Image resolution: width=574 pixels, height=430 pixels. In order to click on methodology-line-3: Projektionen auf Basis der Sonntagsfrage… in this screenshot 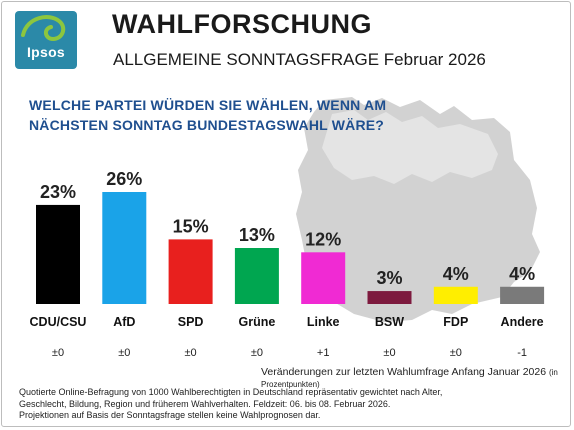, I will do `click(170, 415)`.